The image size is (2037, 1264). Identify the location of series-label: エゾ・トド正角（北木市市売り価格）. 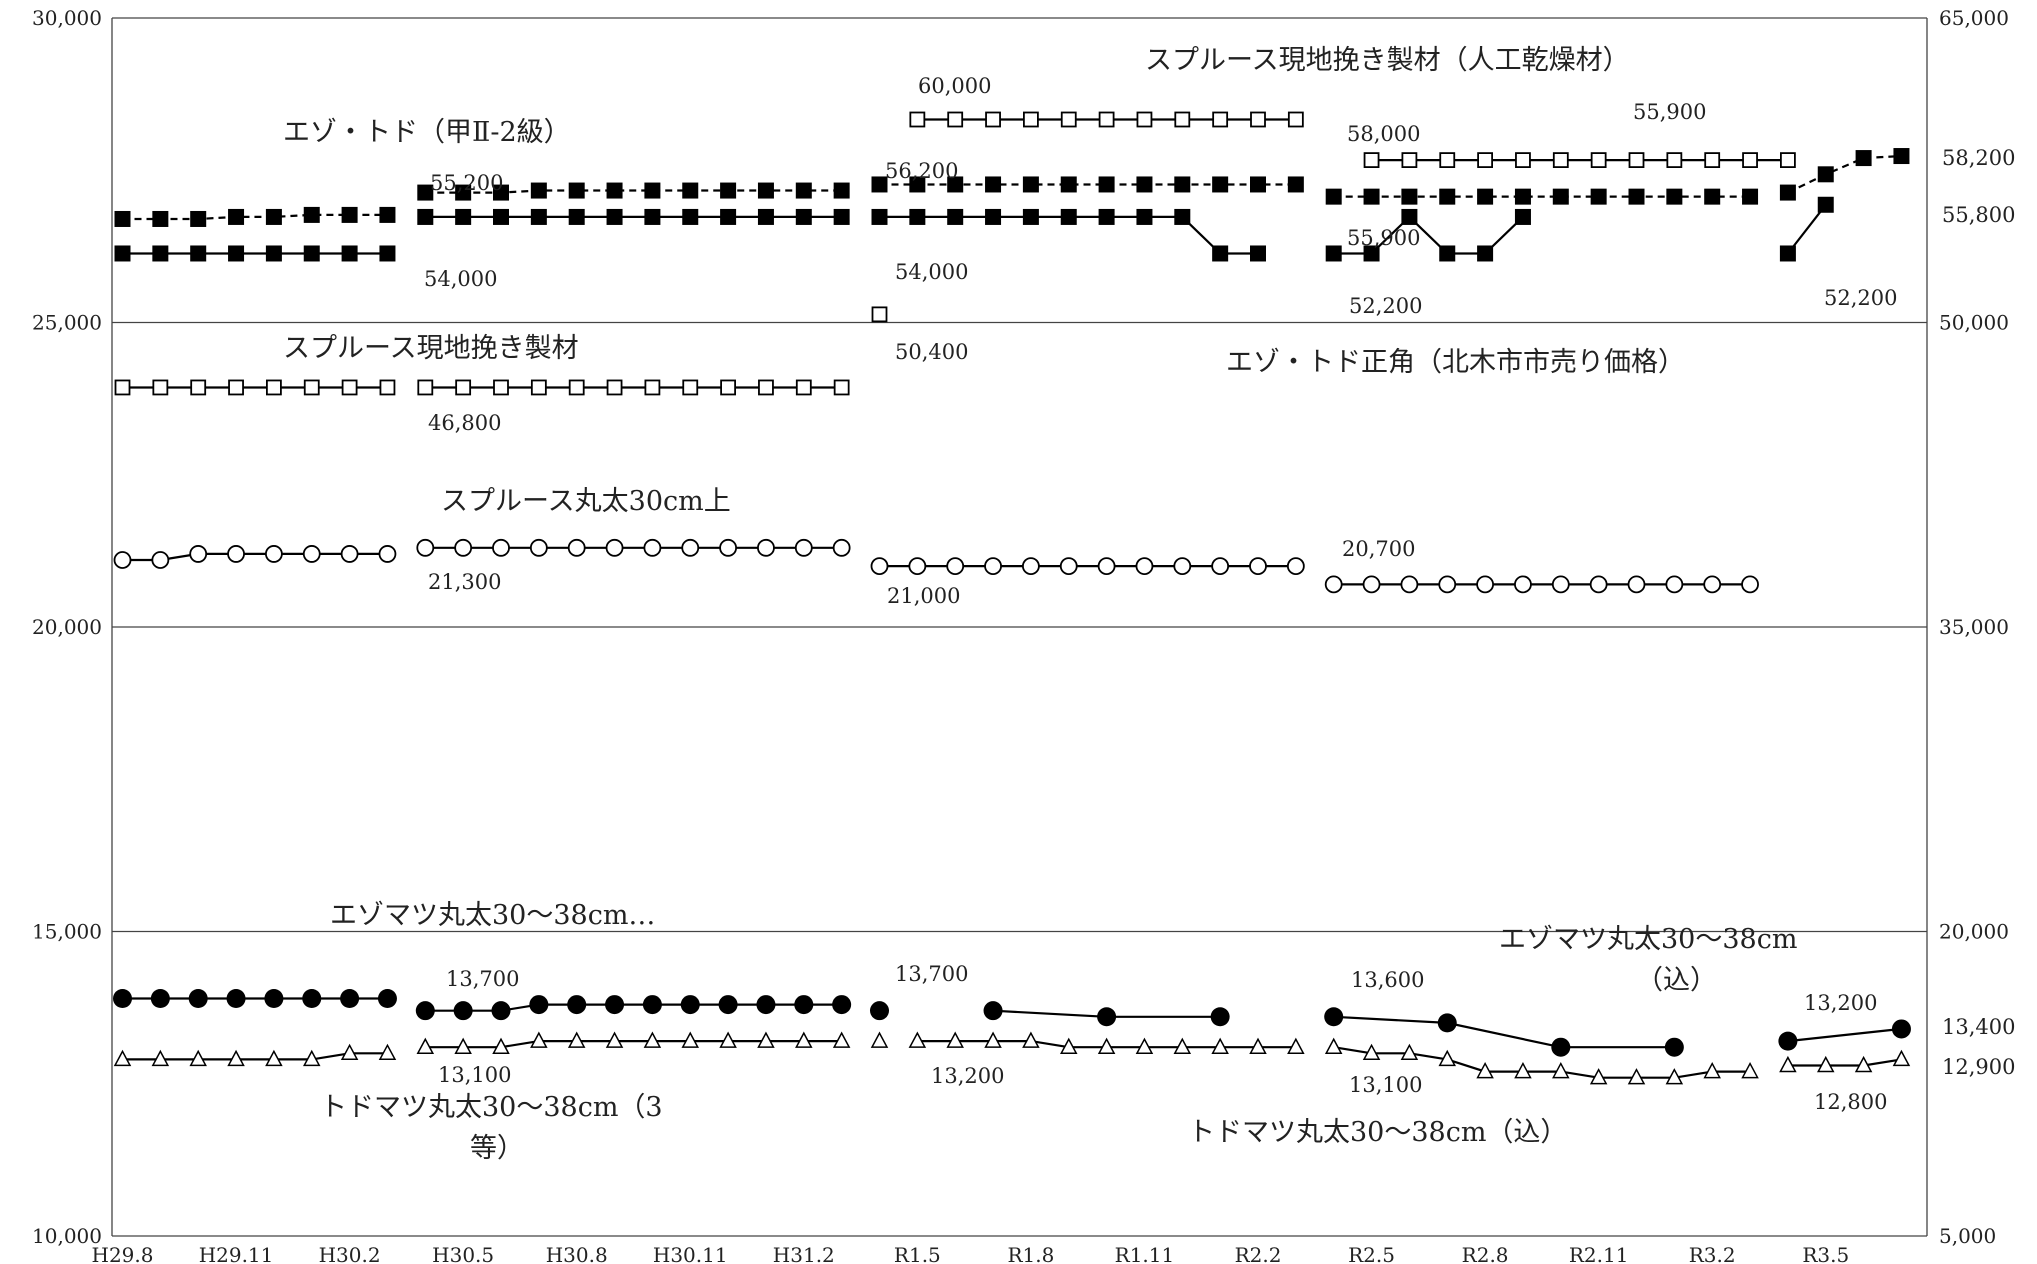
(1455, 362).